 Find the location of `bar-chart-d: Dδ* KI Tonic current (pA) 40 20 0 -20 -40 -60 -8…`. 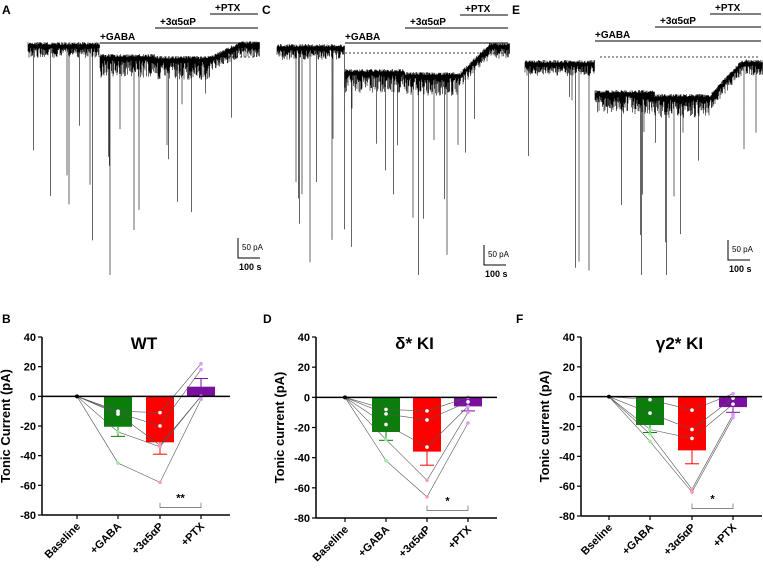

bar-chart-d: Dδ* KI Tonic current (pA) 40 20 0 -20 -40 -60 -8… is located at coordinates (380, 438).